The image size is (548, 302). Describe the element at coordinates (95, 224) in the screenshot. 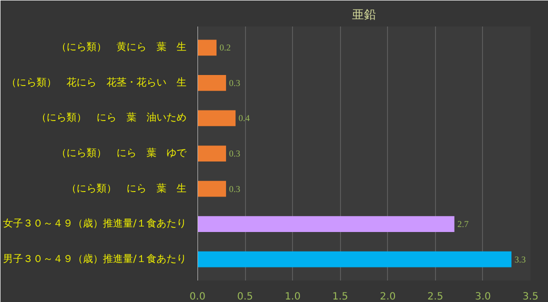

I see `y-tick-label: 女子３０～４９（歳）推進量/１食あたり` at that location.